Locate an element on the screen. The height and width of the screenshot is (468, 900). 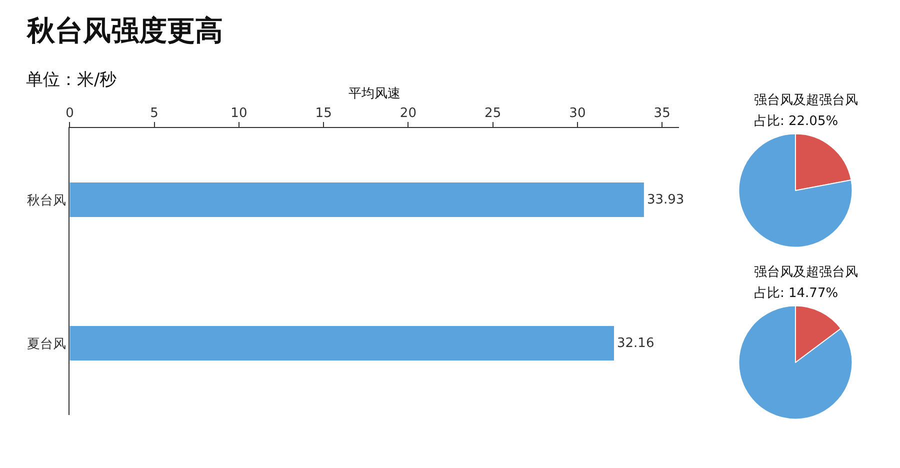
x-tick-label: 20 is located at coordinates (408, 113).